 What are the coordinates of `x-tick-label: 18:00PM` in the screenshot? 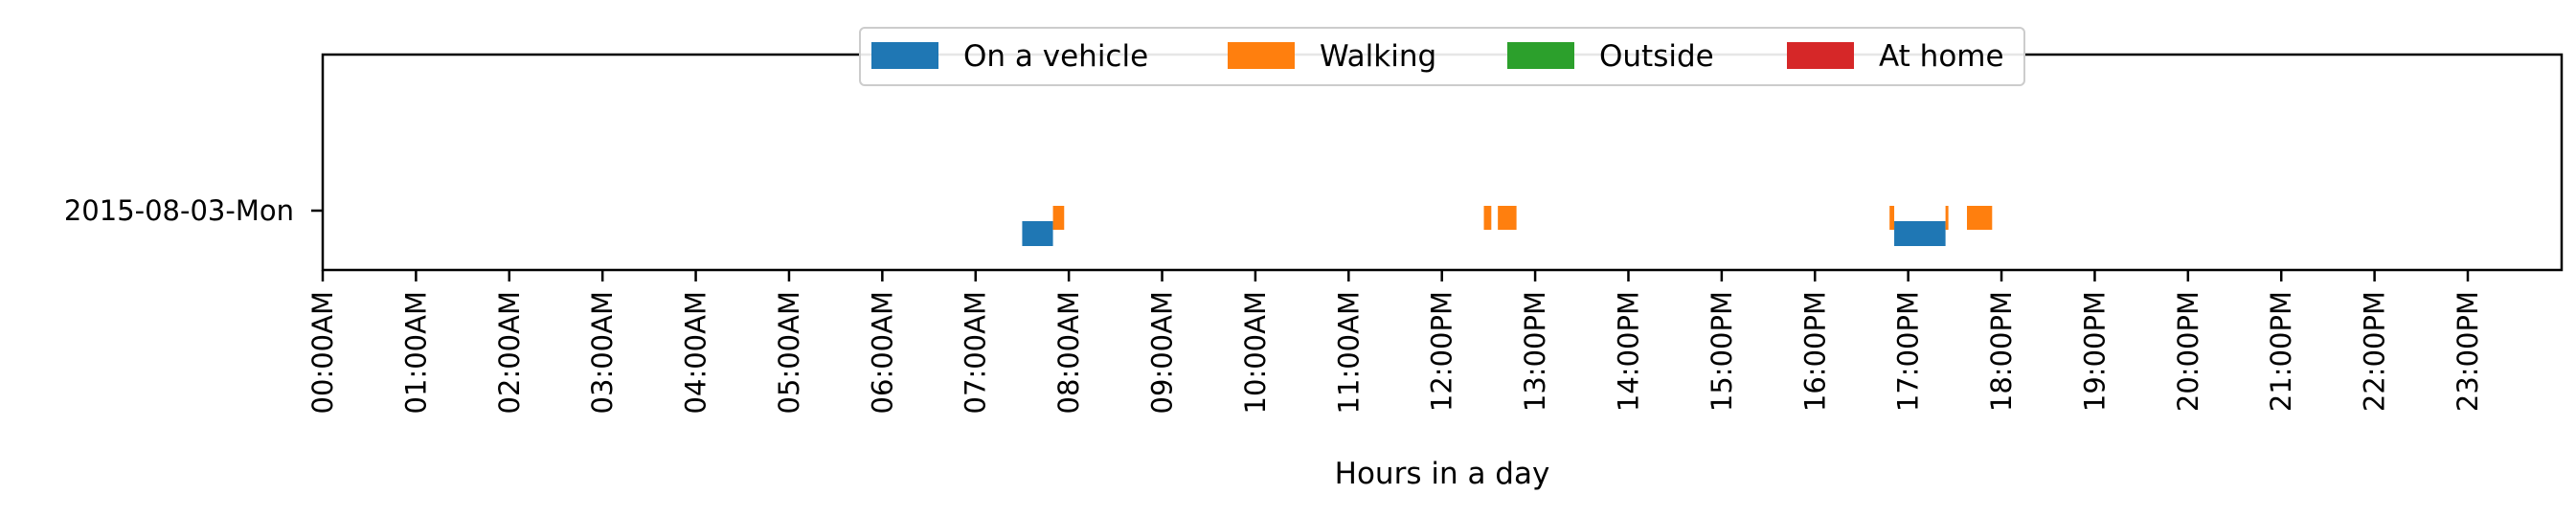 It's located at (2001, 351).